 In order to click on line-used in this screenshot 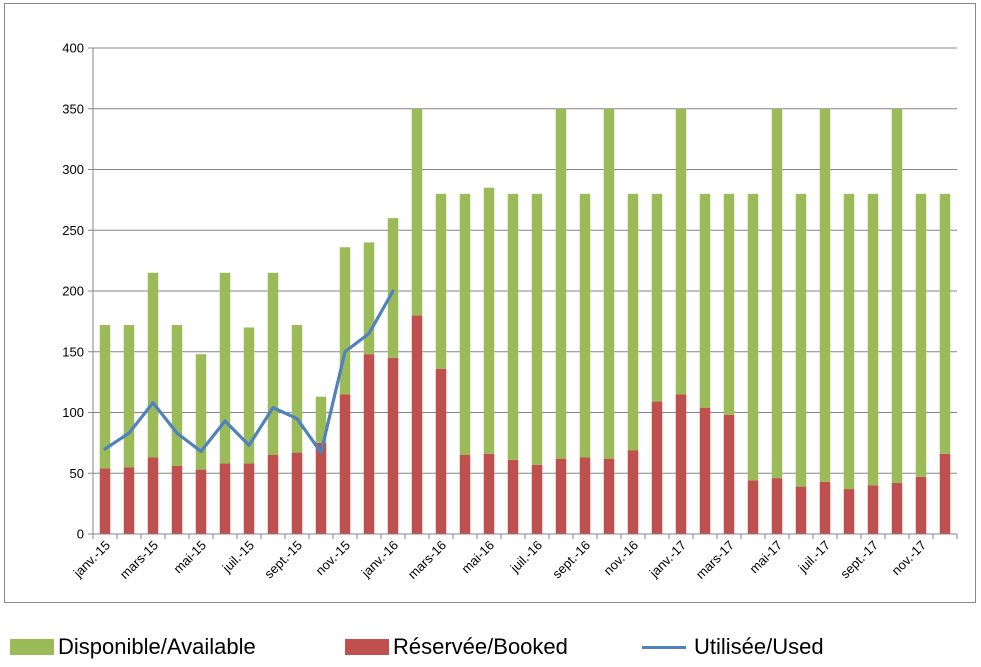, I will do `click(249, 372)`.